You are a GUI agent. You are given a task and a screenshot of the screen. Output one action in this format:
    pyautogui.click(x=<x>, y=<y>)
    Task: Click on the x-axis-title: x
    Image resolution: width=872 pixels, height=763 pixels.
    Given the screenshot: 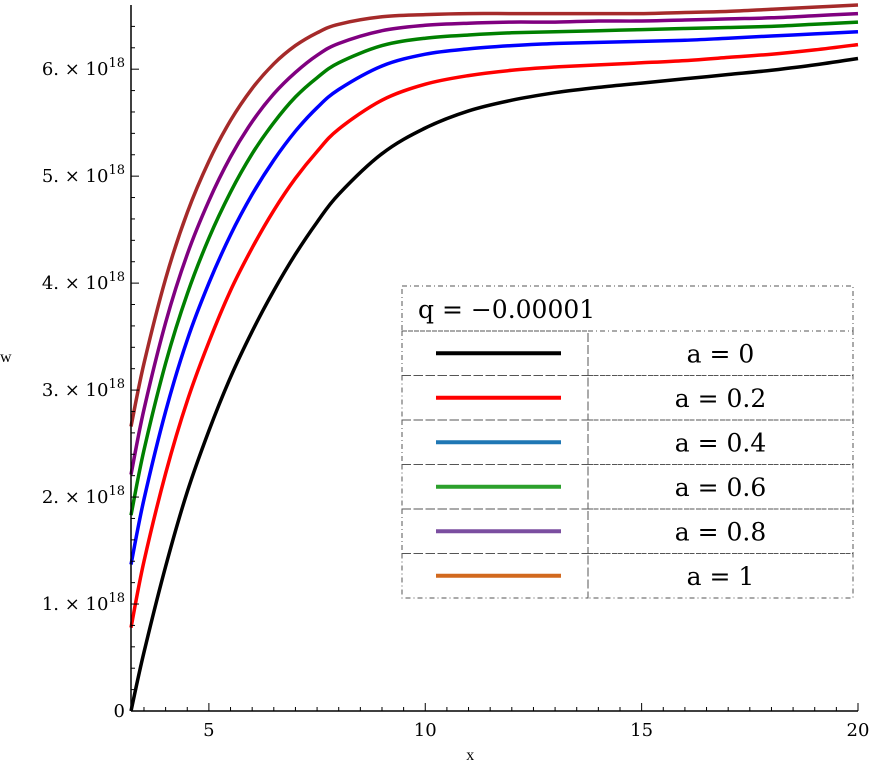 What is the action you would take?
    pyautogui.click(x=470, y=755)
    